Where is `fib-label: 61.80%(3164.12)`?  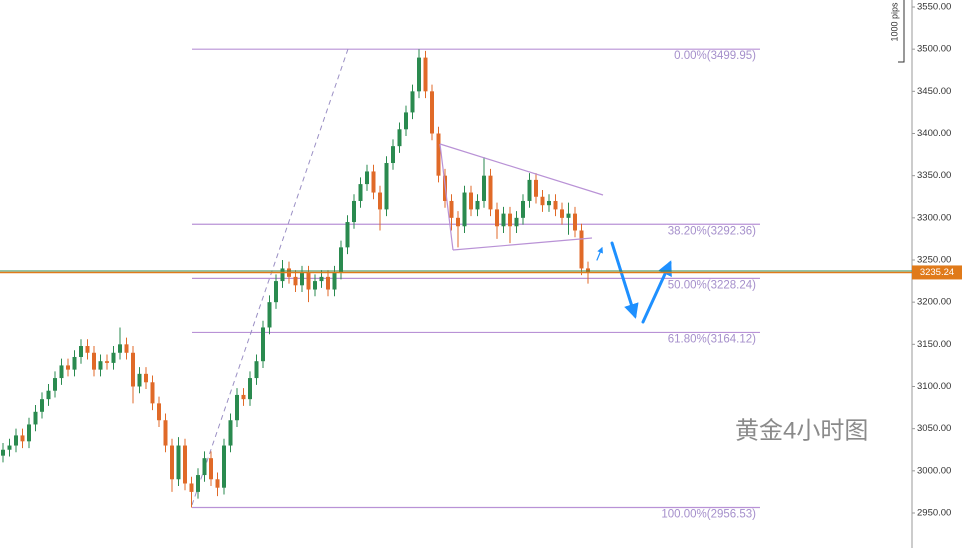 fib-label: 61.80%(3164.12) is located at coordinates (712, 339).